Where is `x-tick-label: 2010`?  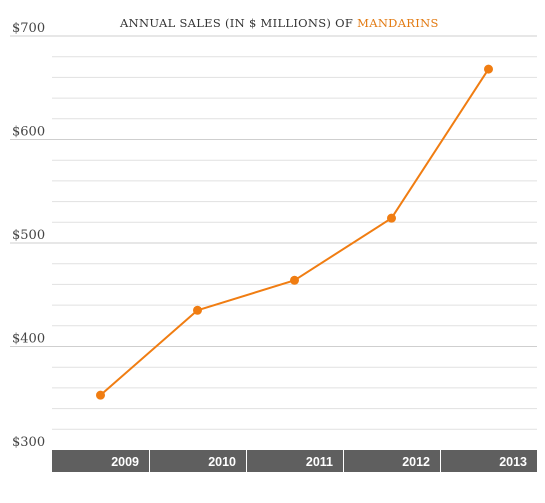 x-tick-label: 2010 is located at coordinates (222, 462).